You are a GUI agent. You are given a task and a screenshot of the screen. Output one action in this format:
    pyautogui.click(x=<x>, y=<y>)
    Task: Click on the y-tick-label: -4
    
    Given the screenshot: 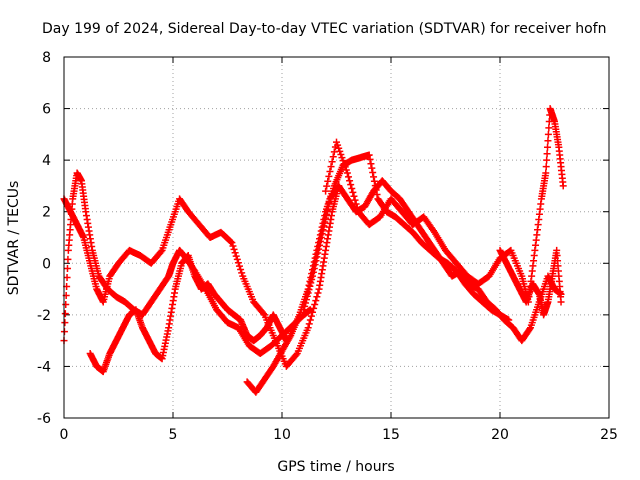 What is the action you would take?
    pyautogui.click(x=44, y=367)
    